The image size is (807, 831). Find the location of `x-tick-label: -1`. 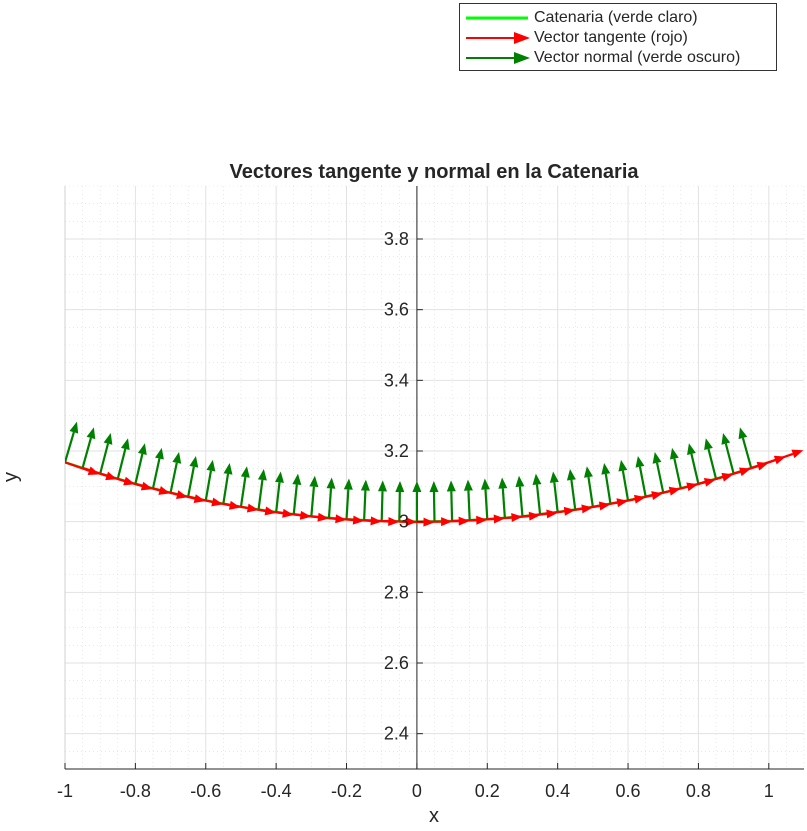

x-tick-label: -1 is located at coordinates (65, 791).